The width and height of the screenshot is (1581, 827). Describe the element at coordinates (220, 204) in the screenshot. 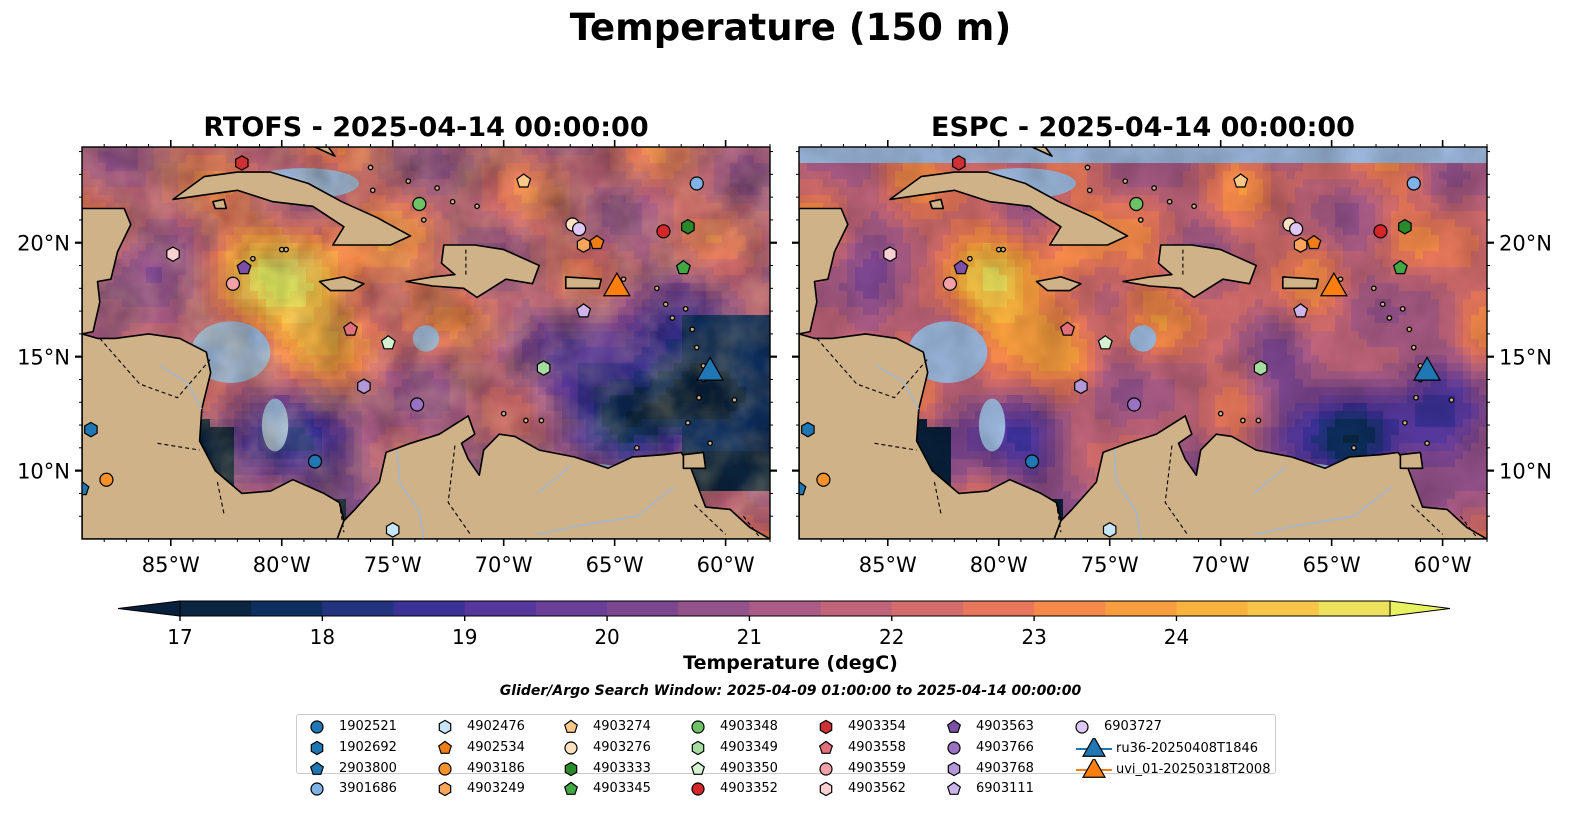

I see `land-pines` at that location.